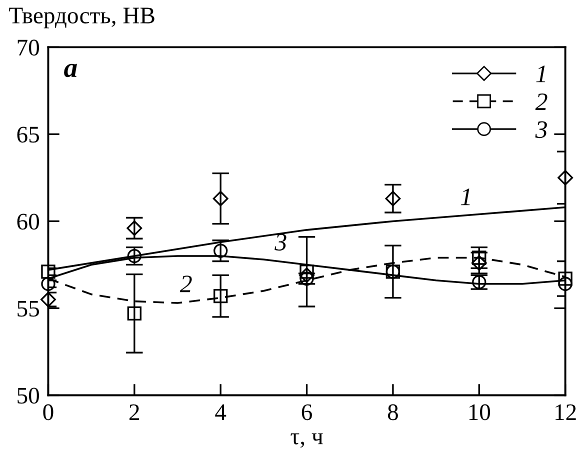  What do you see at coordinates (541, 74) in the screenshot?
I see `legend-label: 1` at bounding box center [541, 74].